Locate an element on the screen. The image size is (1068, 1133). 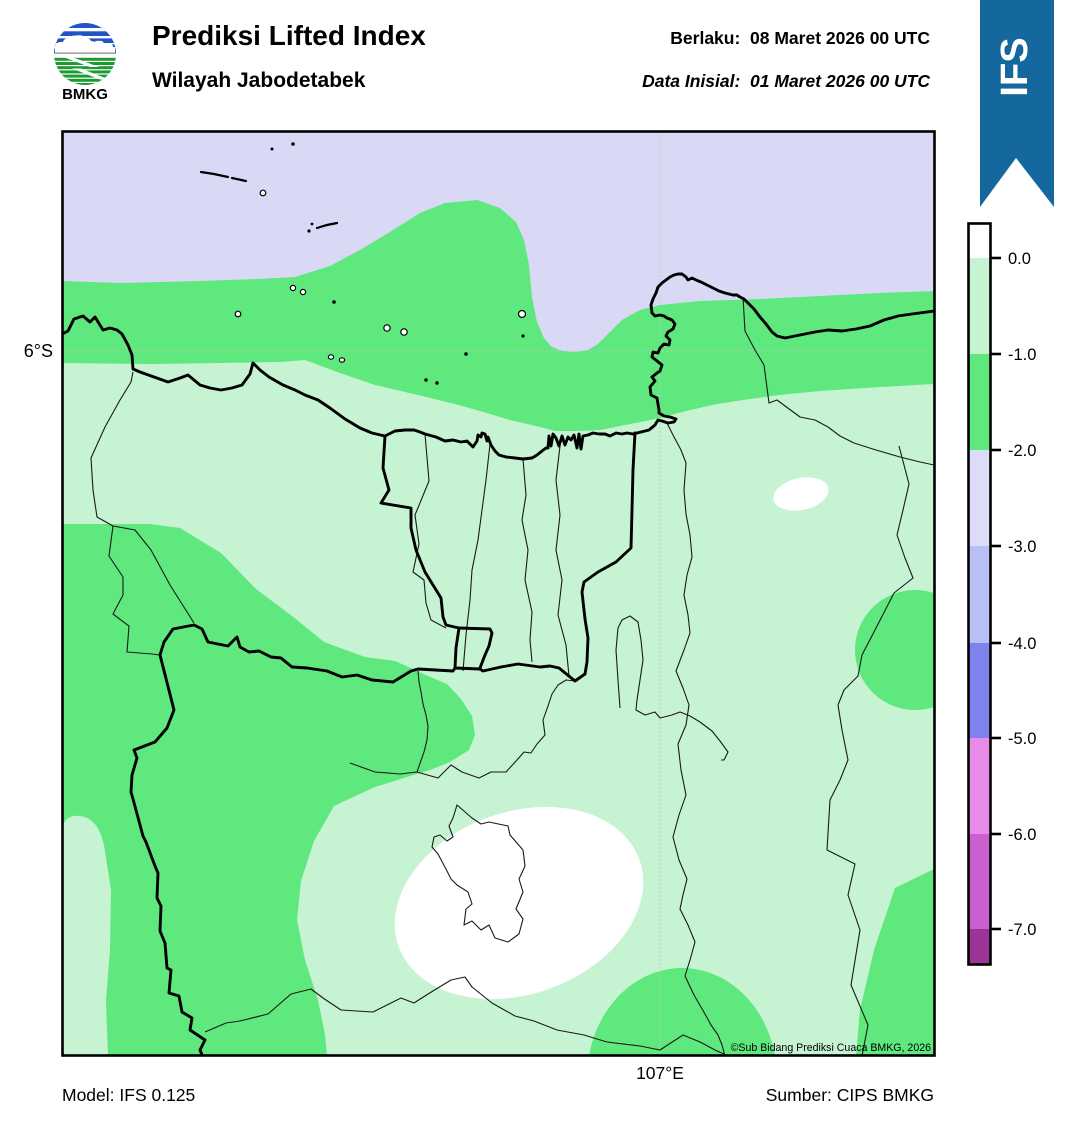
svg-text: Sumber: CIPS BMKG is located at coordinates (850, 1095).